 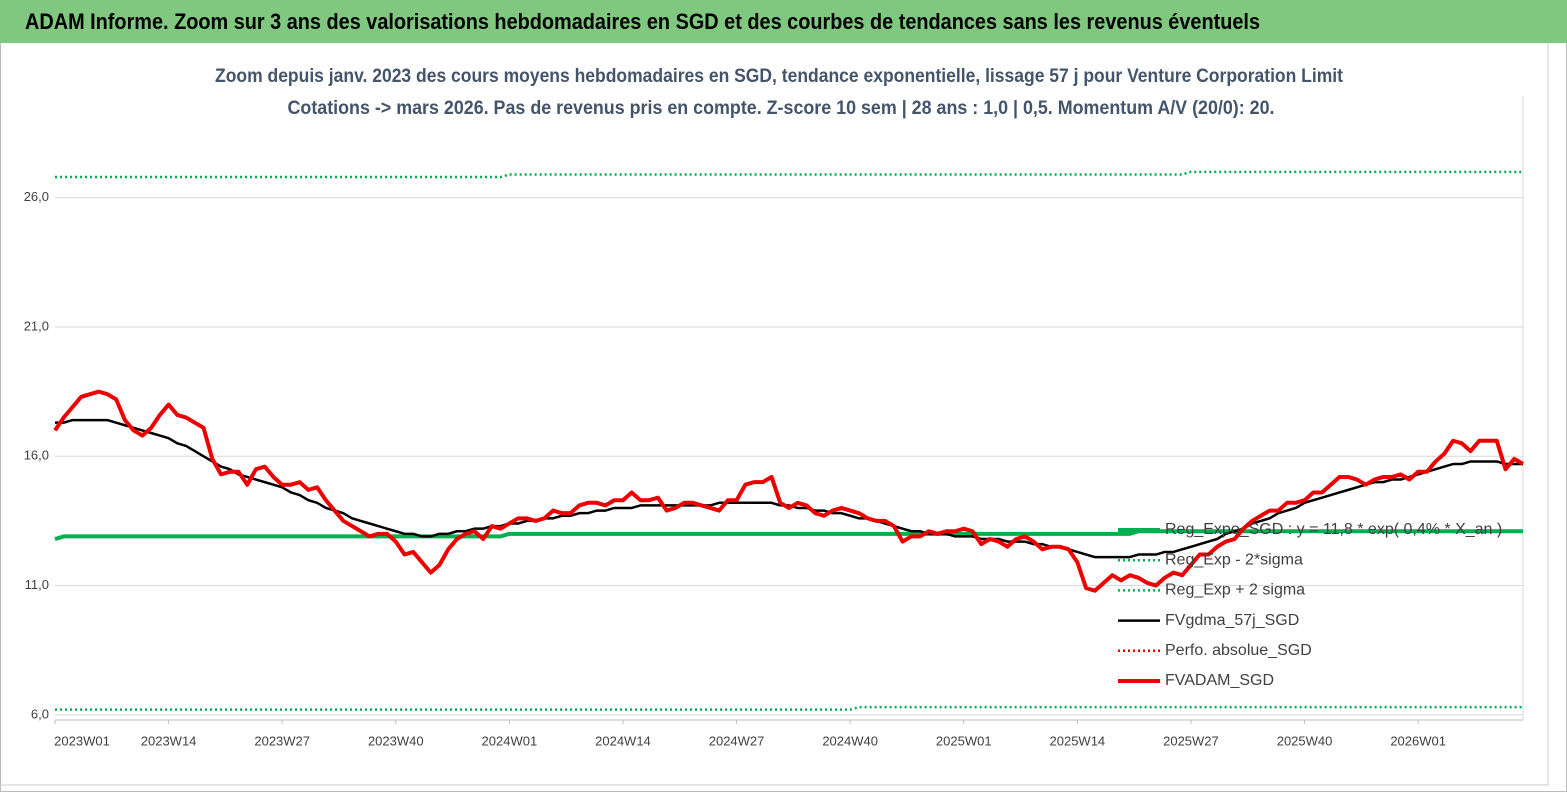 What do you see at coordinates (1219, 680) in the screenshot?
I see `legend-label: FVADAM_SGD` at bounding box center [1219, 680].